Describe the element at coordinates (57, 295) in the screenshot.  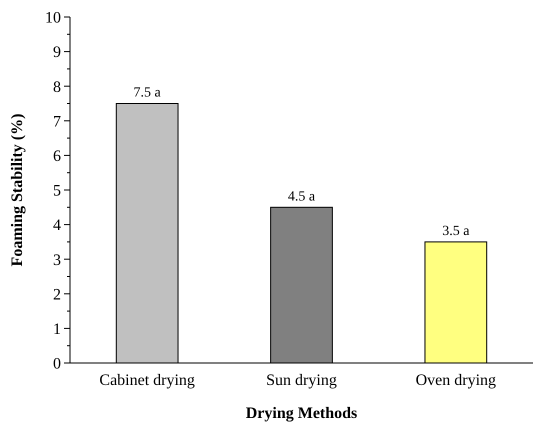
I see `y-tick-label: 2` at that location.